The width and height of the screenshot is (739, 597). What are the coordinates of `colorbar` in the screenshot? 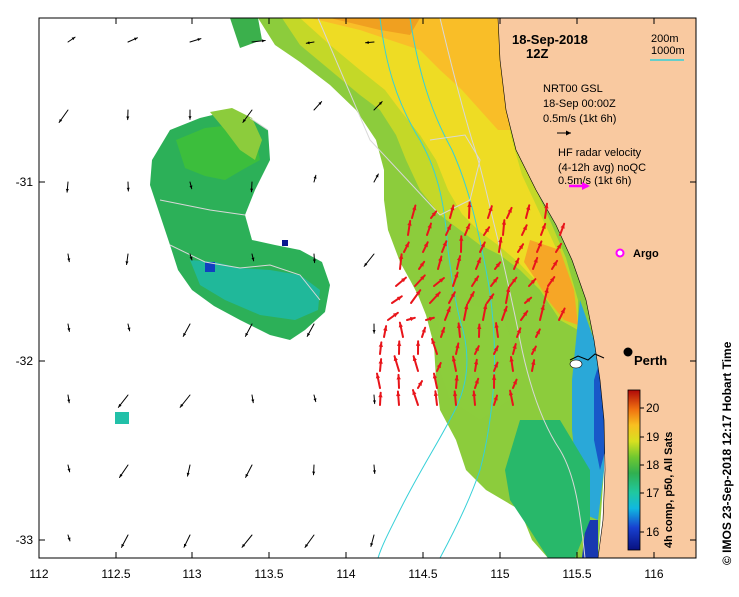 It's located at (634, 470).